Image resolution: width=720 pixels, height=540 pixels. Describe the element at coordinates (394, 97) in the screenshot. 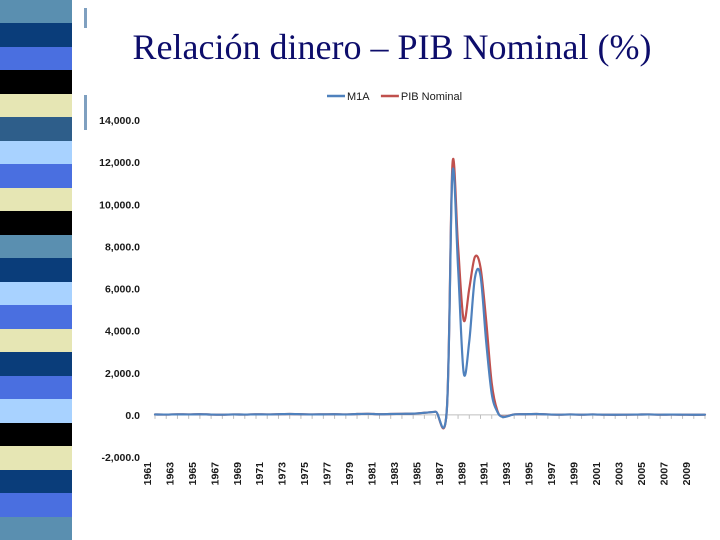

I see `chart-legend: M1A PIB Nominal` at that location.